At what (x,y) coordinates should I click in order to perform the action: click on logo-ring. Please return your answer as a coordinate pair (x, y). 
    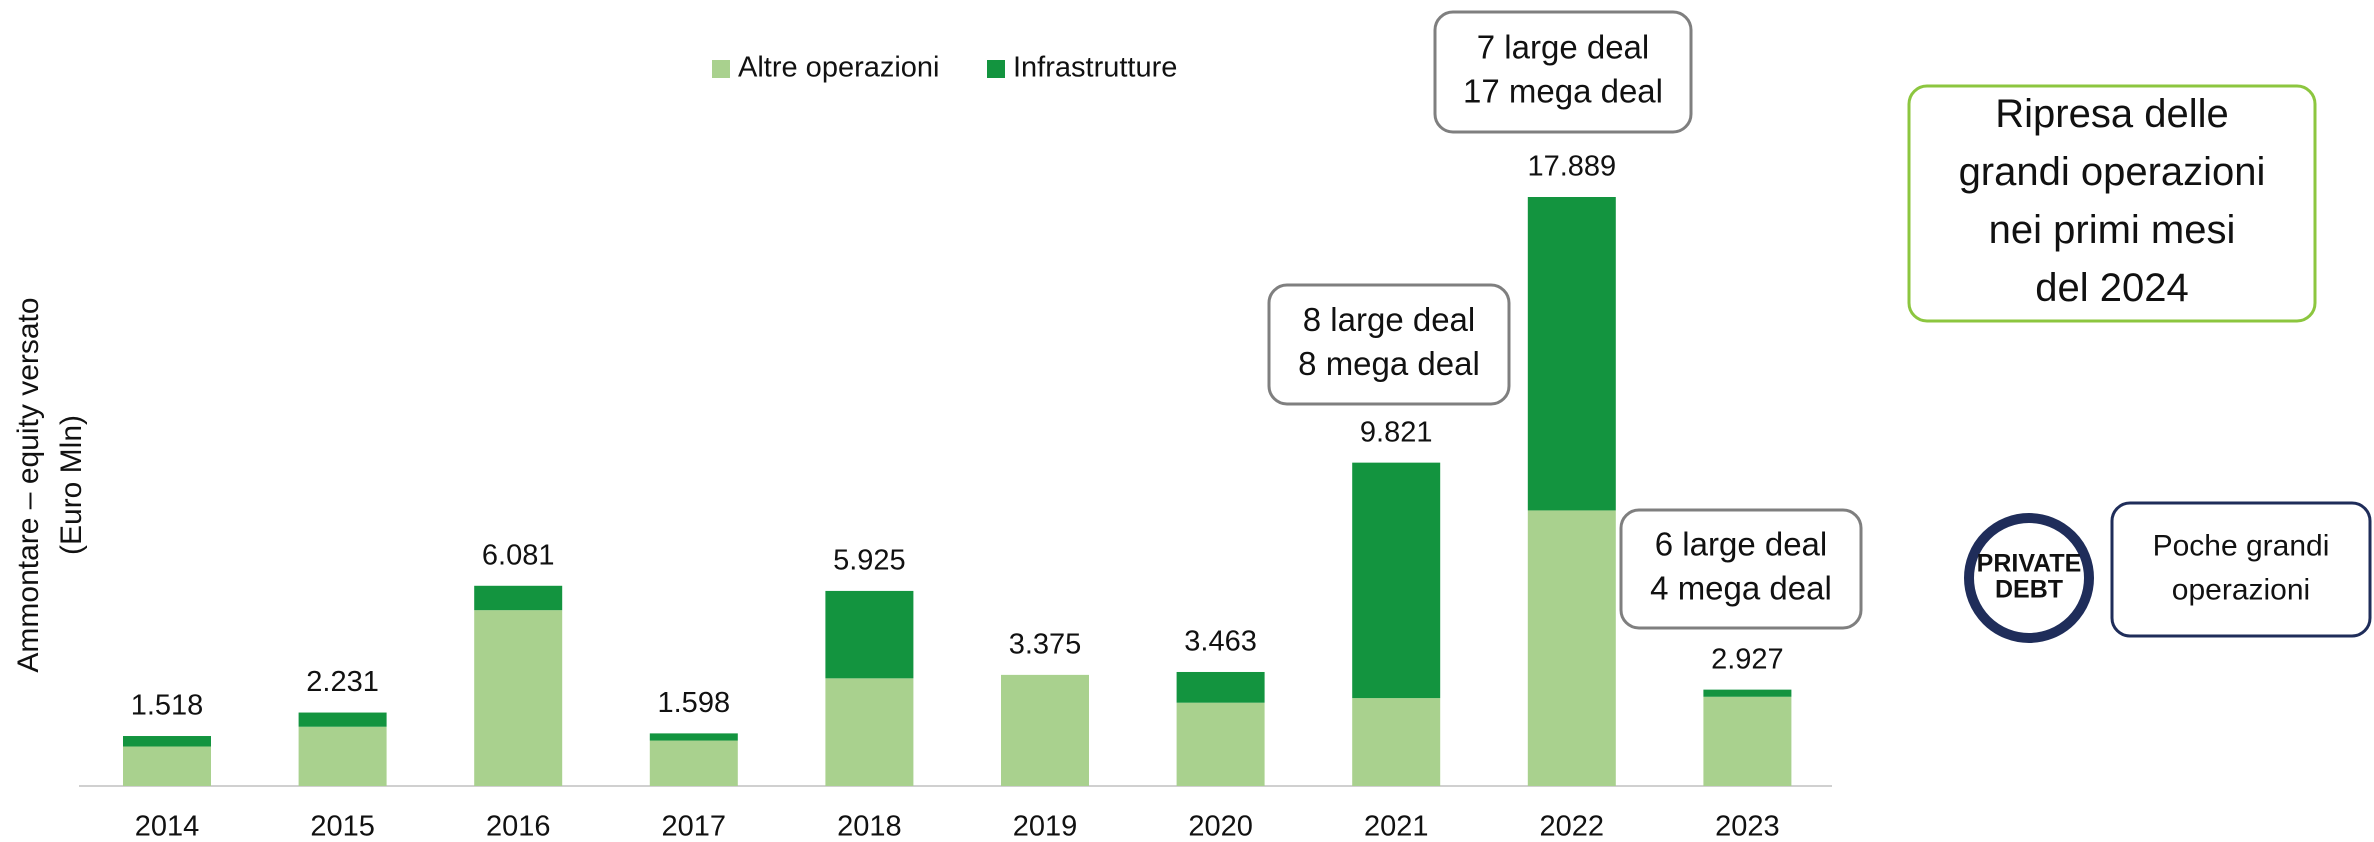
    Looking at the image, I should click on (2029, 578).